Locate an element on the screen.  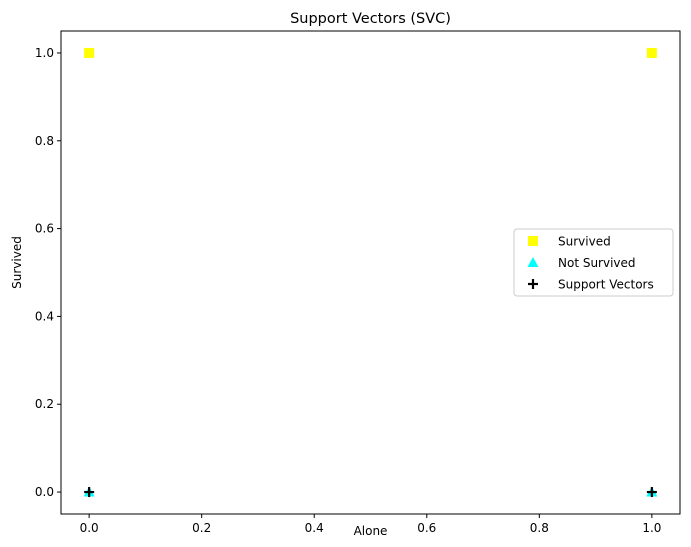
y-tick-label: 0.0 is located at coordinates (44, 492).